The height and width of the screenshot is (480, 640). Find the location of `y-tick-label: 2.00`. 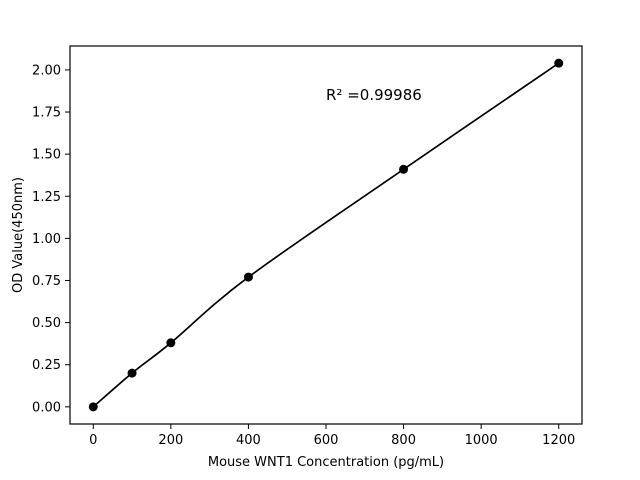

y-tick-label: 2.00 is located at coordinates (46, 70).